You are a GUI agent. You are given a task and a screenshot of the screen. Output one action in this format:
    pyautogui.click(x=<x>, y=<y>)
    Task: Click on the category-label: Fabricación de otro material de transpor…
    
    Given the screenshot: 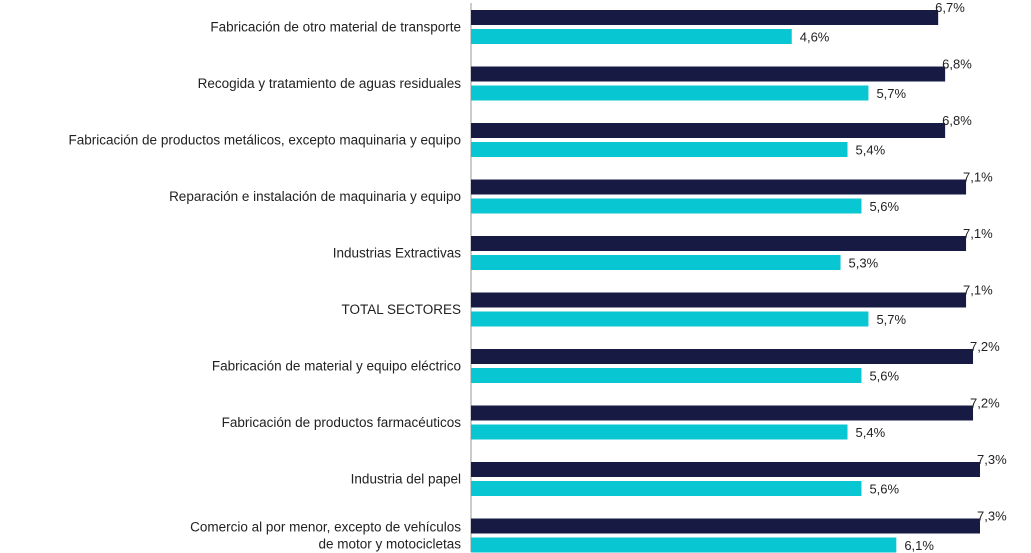 What is the action you would take?
    pyautogui.click(x=335, y=27)
    